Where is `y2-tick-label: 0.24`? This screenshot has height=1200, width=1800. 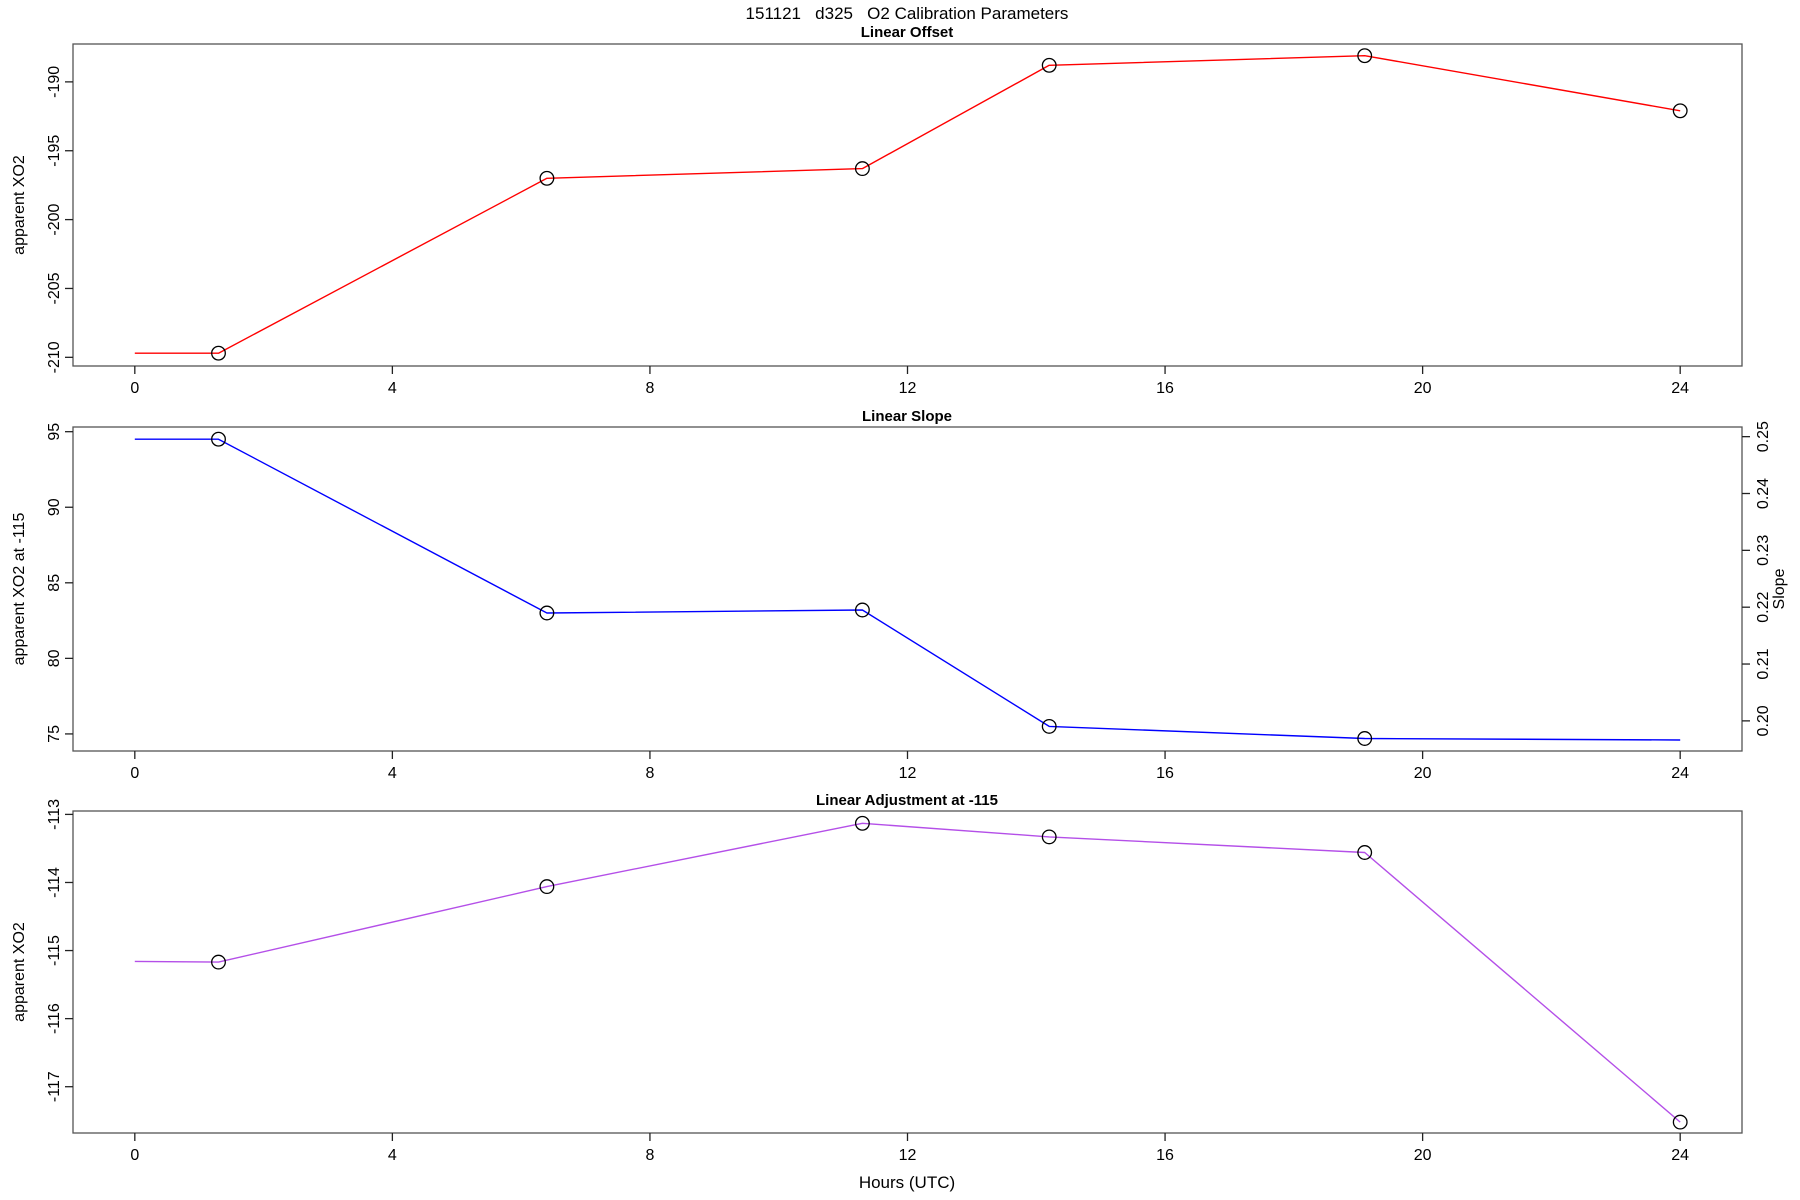 y2-tick-label: 0.24 is located at coordinates (1763, 493).